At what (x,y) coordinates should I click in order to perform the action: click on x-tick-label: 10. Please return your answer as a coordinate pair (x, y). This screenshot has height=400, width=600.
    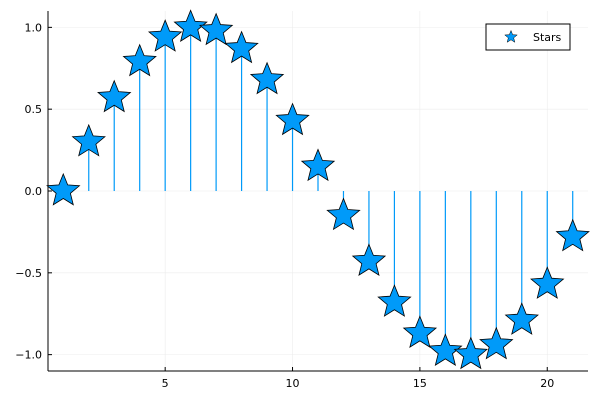
    Looking at the image, I should click on (293, 383).